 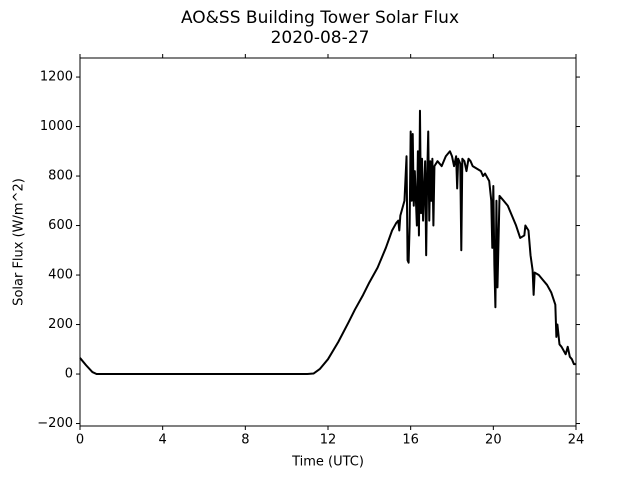 What do you see at coordinates (245, 440) in the screenshot?
I see `x-tick-label: 8` at bounding box center [245, 440].